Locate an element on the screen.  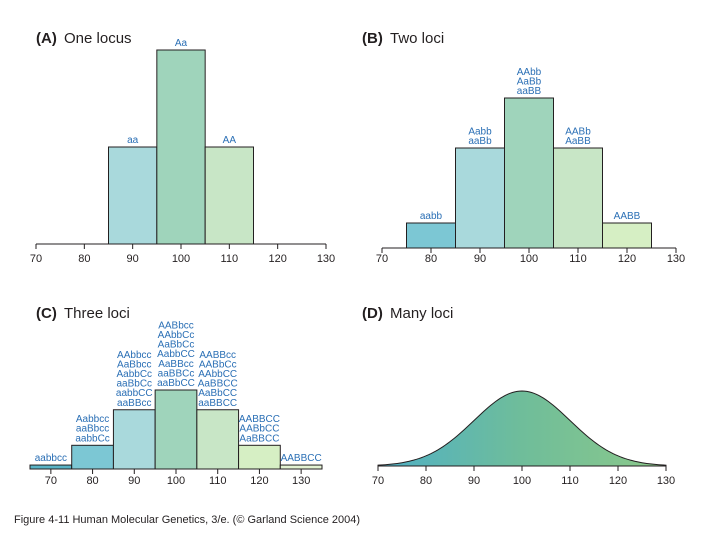
panel-a-letter: (A) is located at coordinates (46, 38).